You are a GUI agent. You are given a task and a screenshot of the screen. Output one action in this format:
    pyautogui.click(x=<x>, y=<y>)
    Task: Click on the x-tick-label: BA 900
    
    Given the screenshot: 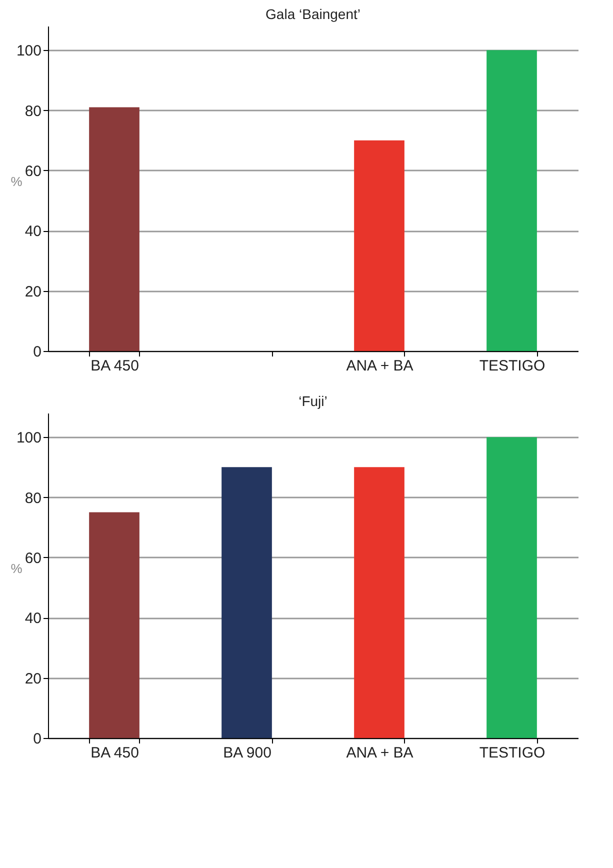 What is the action you would take?
    pyautogui.click(x=247, y=753)
    